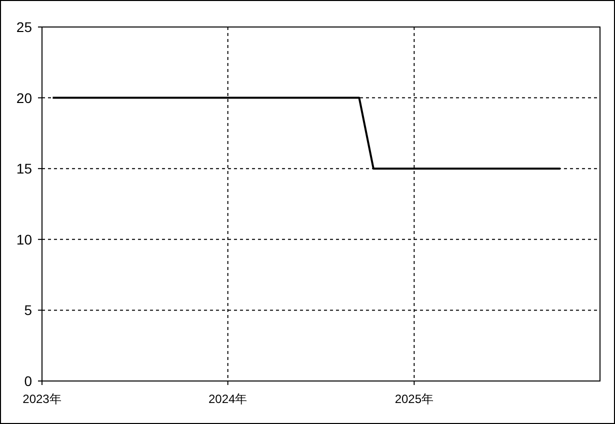 This screenshot has height=424, width=615. I want to click on y-tick-label: 25, so click(24, 27).